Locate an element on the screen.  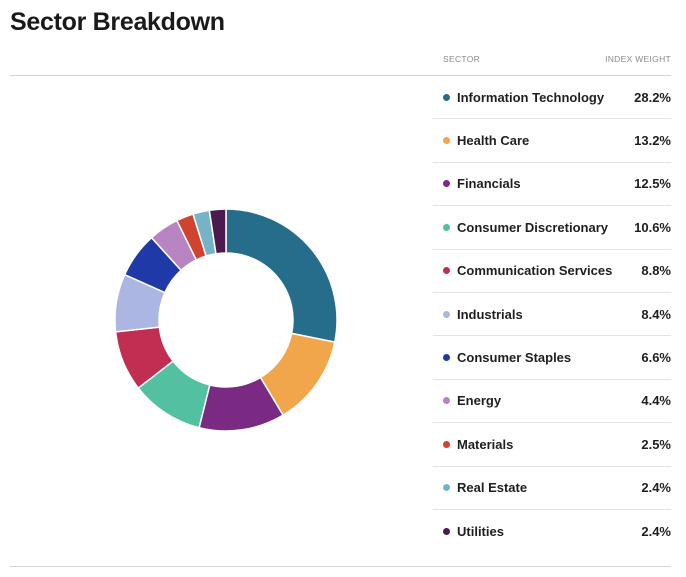
legend-value: 2.5% is located at coordinates (656, 444).